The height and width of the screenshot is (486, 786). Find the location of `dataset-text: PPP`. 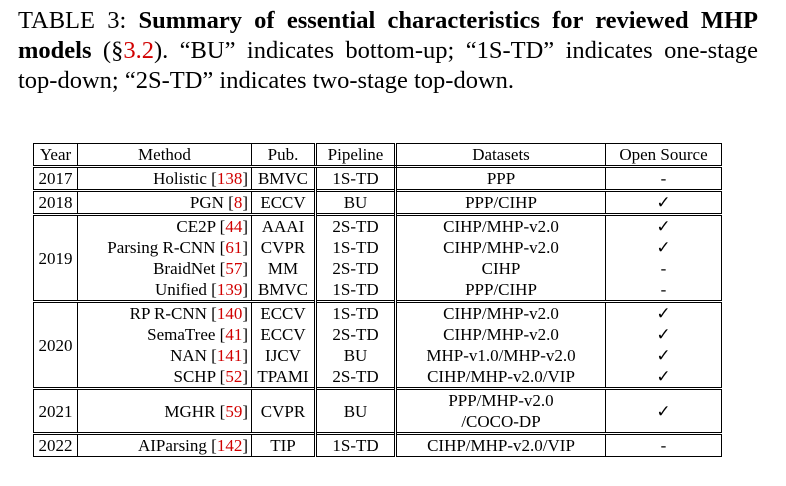

dataset-text: PPP is located at coordinates (501, 178).